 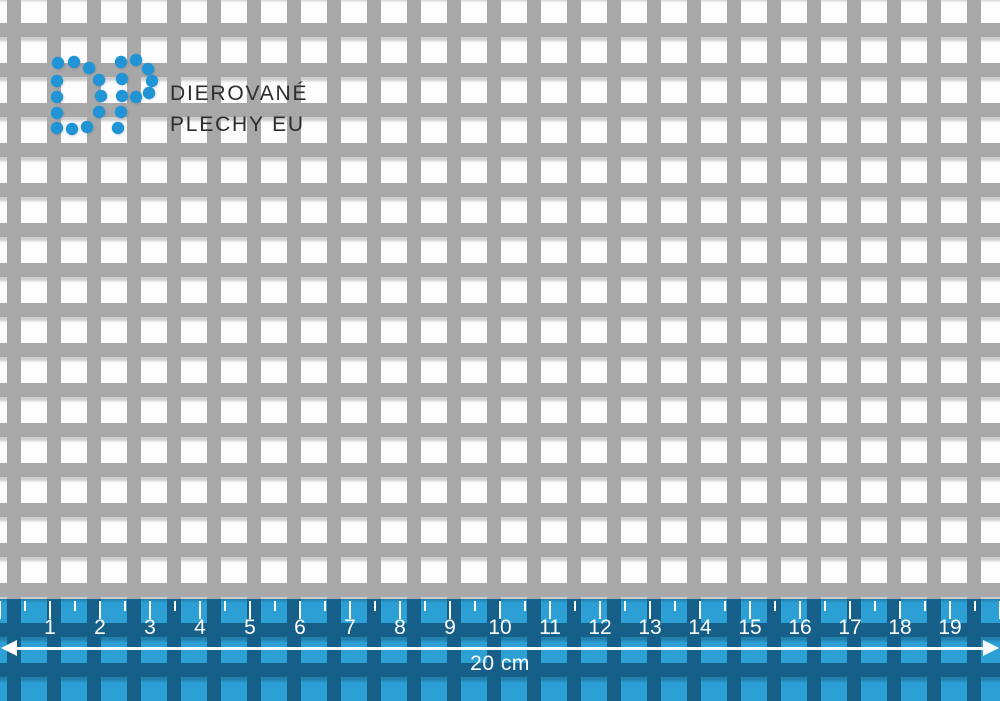 I want to click on dp-monogram-icon, so click(x=104, y=94).